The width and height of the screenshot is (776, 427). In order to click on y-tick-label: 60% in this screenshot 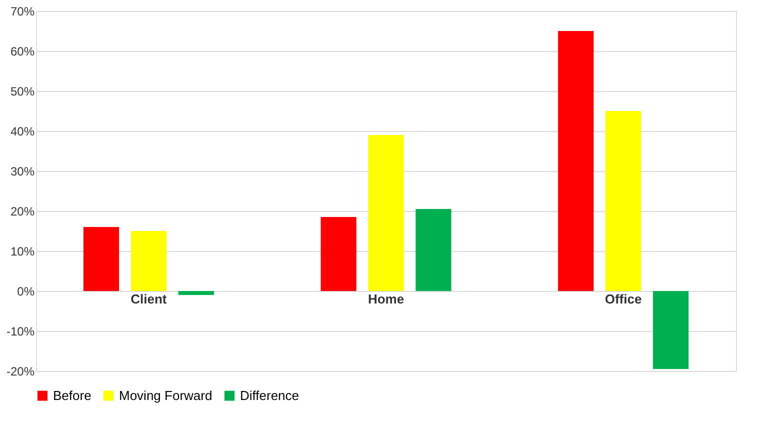, I will do `click(22, 51)`.